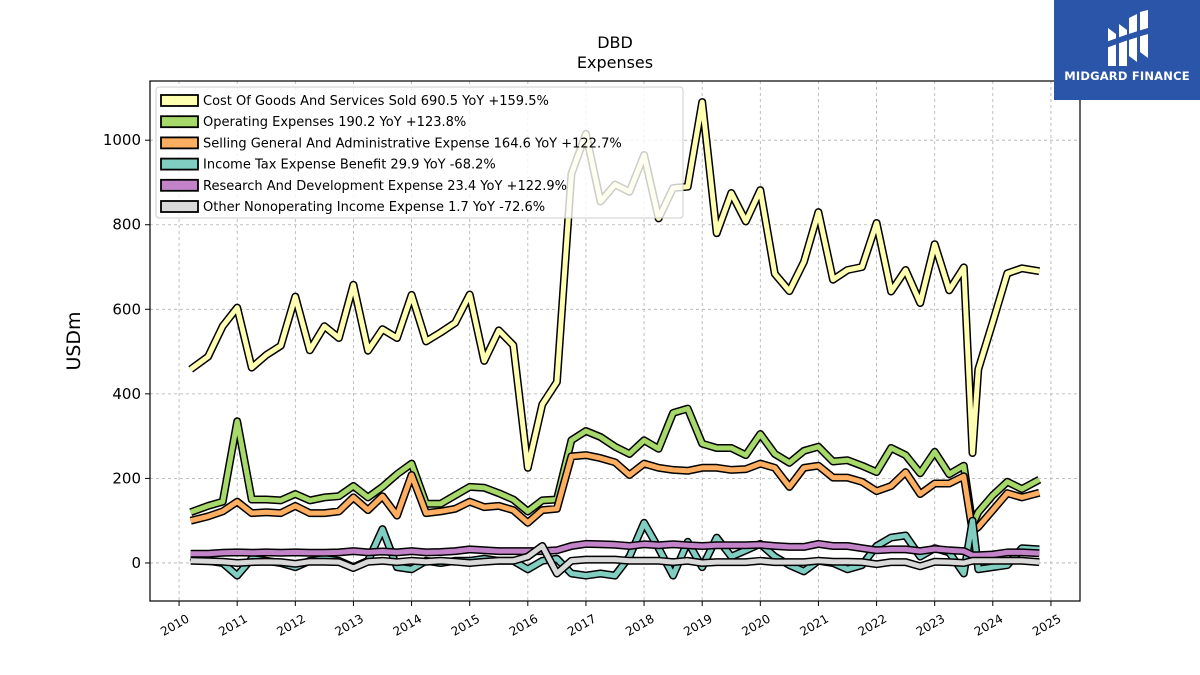 The width and height of the screenshot is (1200, 675). What do you see at coordinates (581, 624) in the screenshot?
I see `x-tick-label-2017: 2017` at bounding box center [581, 624].